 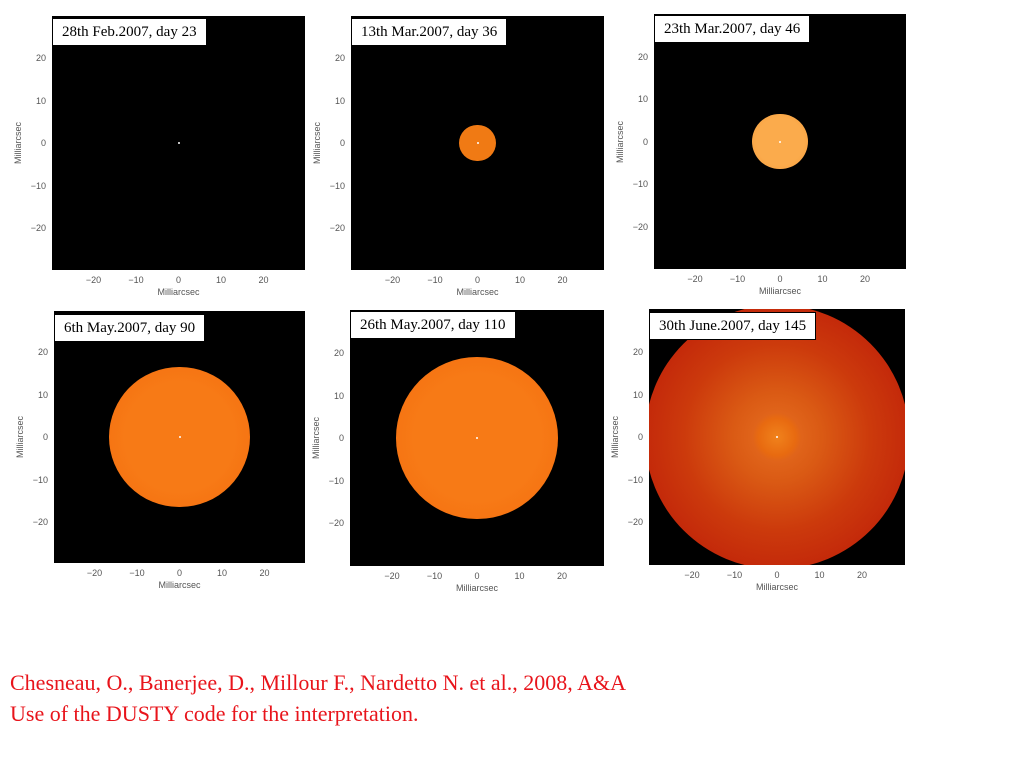 What do you see at coordinates (130, 328) in the screenshot?
I see `panel-date-label: 6th May.2007, day 90` at bounding box center [130, 328].